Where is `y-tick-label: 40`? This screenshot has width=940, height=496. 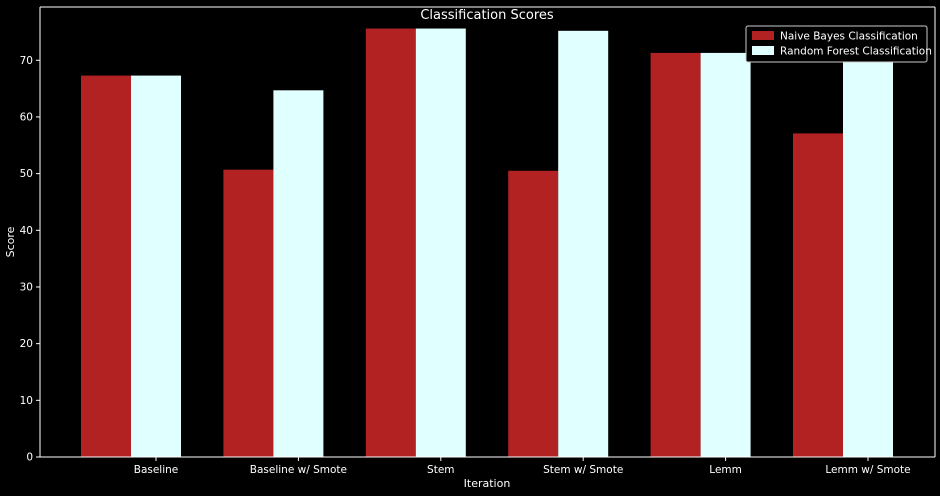
y-tick-label: 40 is located at coordinates (26, 231).